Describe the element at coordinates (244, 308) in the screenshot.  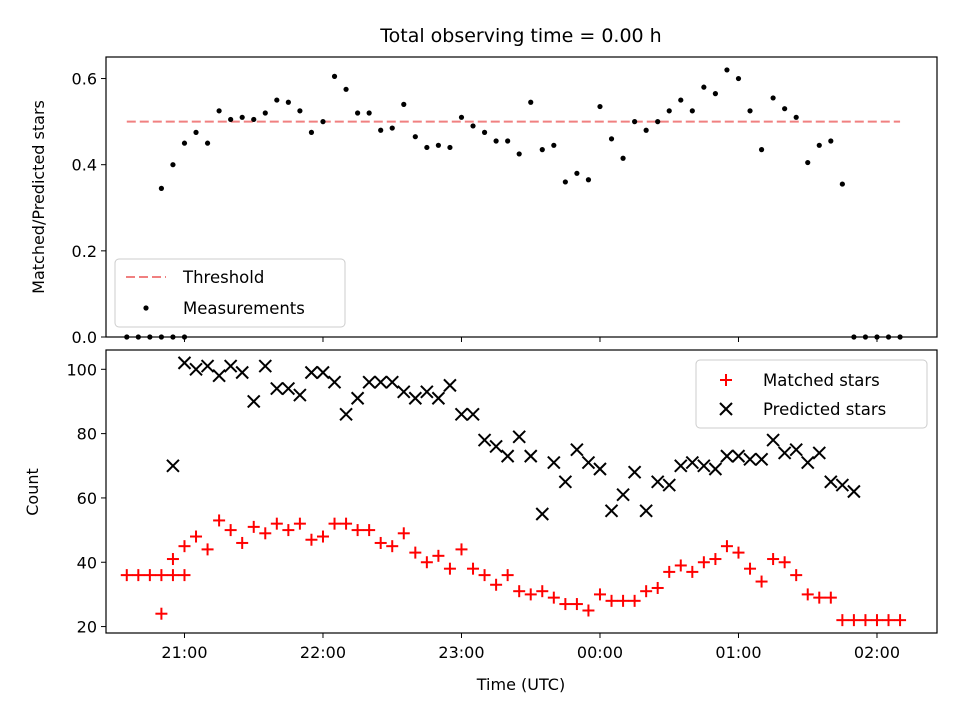
I see `legend-measurements-label: Measurements` at that location.